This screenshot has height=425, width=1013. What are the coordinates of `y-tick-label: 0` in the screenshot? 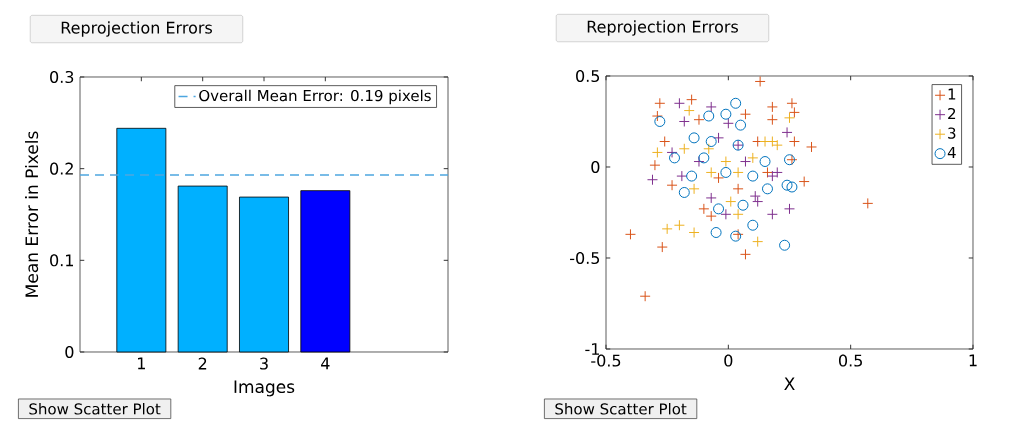 It's located at (595, 167).